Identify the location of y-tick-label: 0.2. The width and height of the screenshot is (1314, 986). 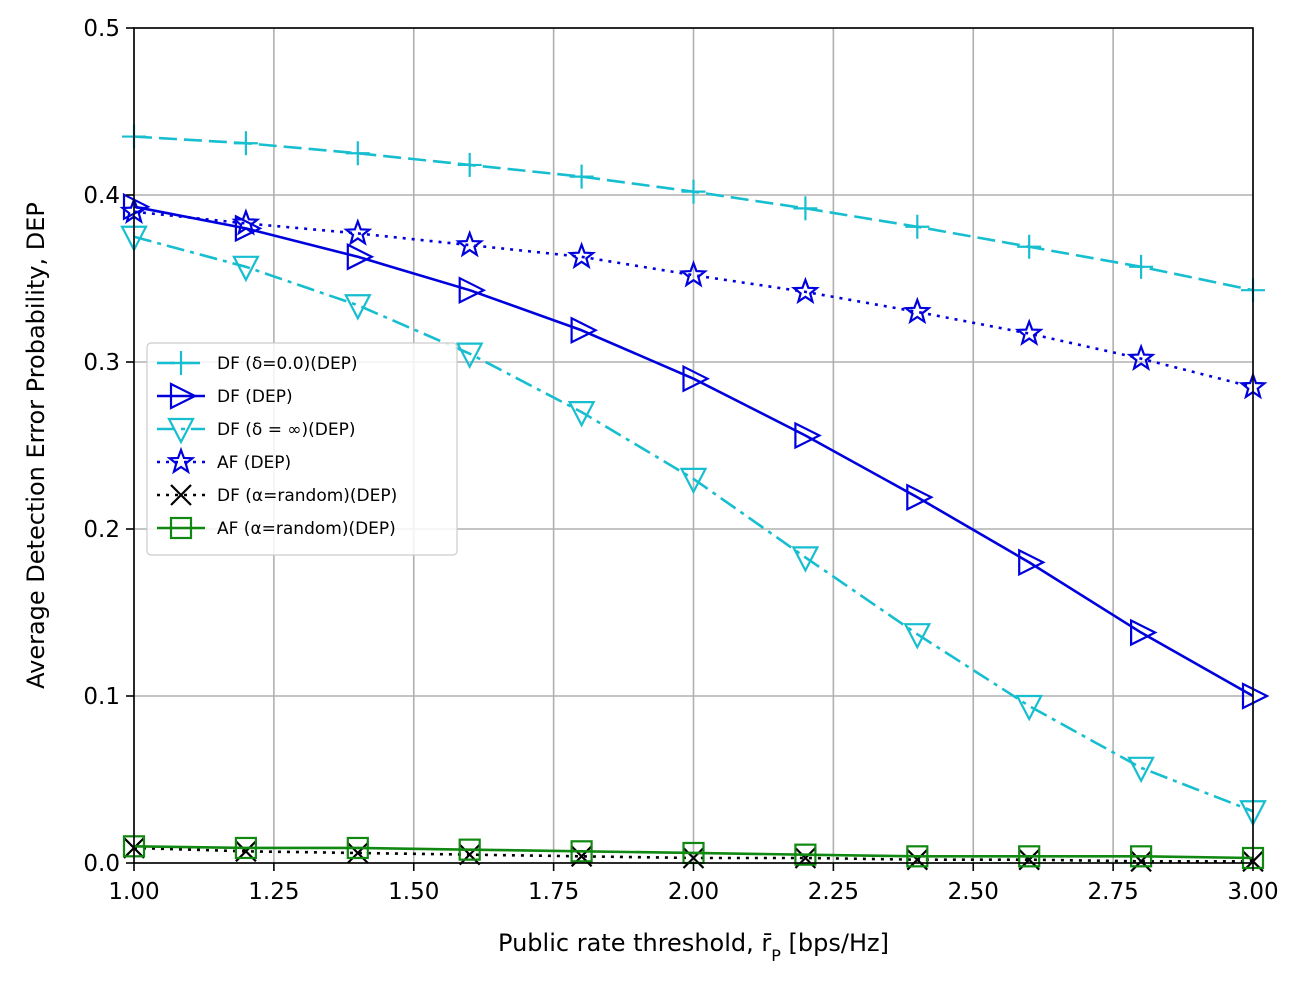
(101, 530).